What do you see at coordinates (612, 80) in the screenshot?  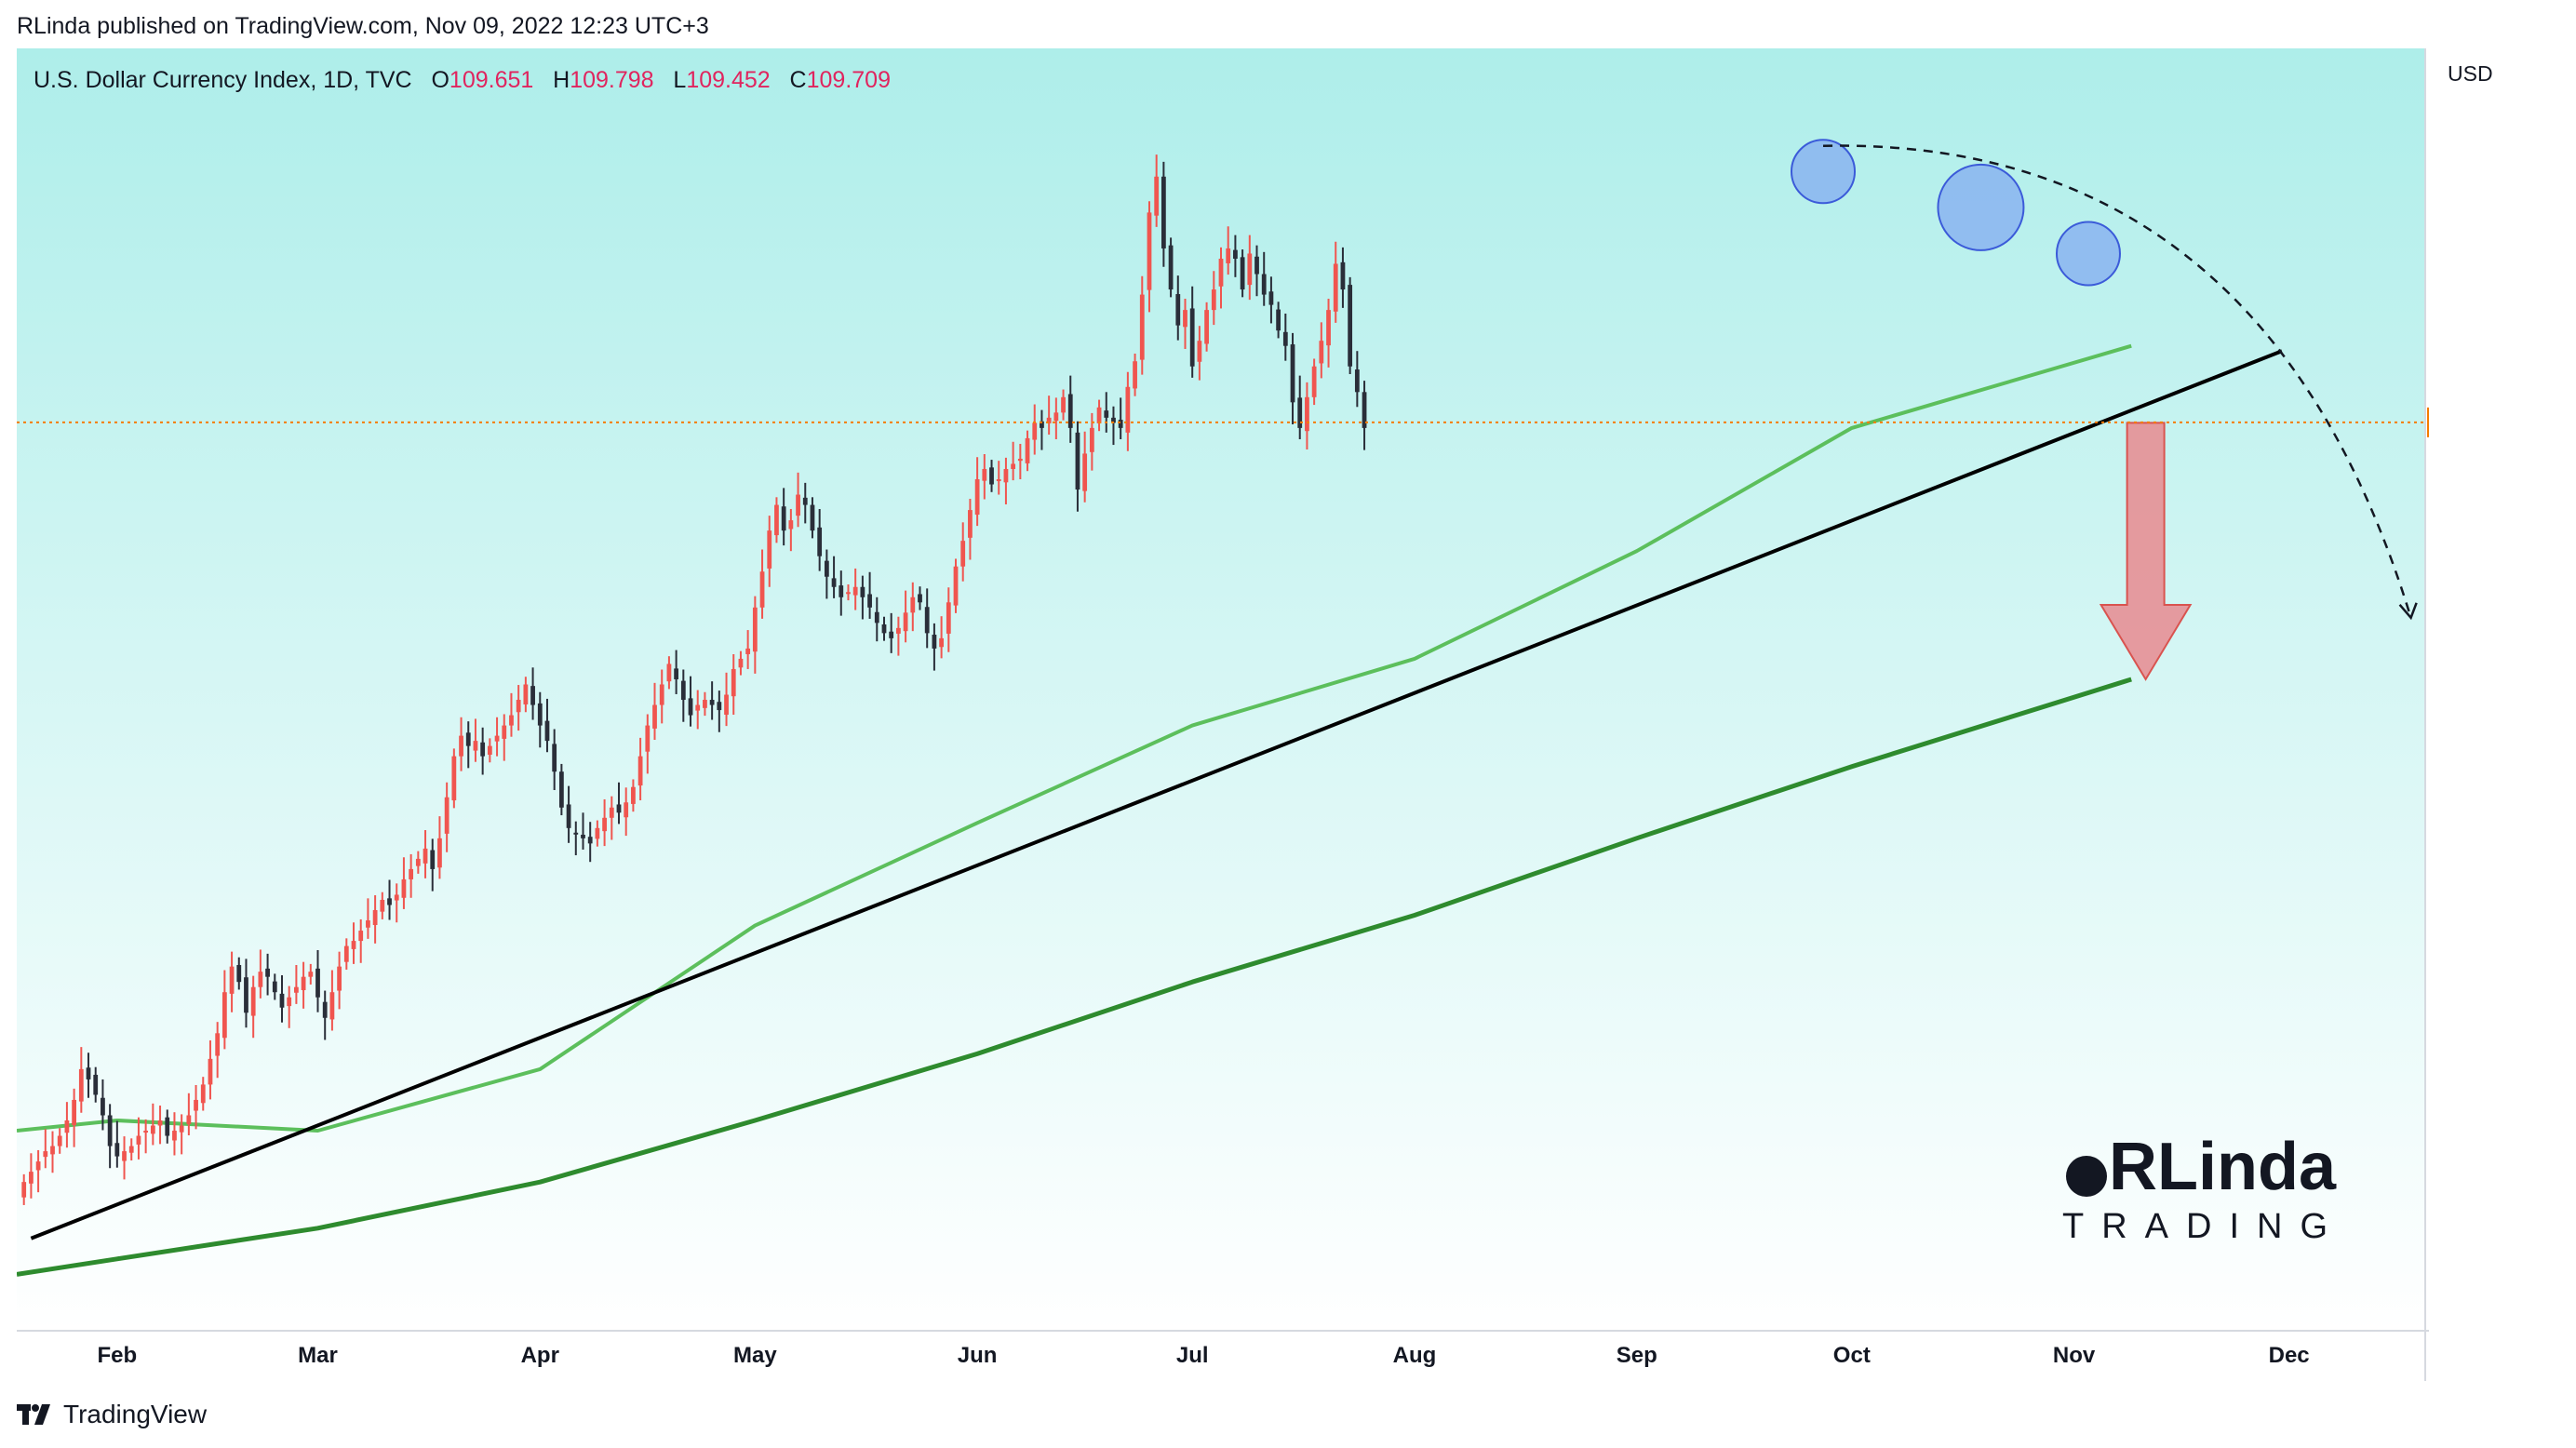 I see `high-value: 109.798` at bounding box center [612, 80].